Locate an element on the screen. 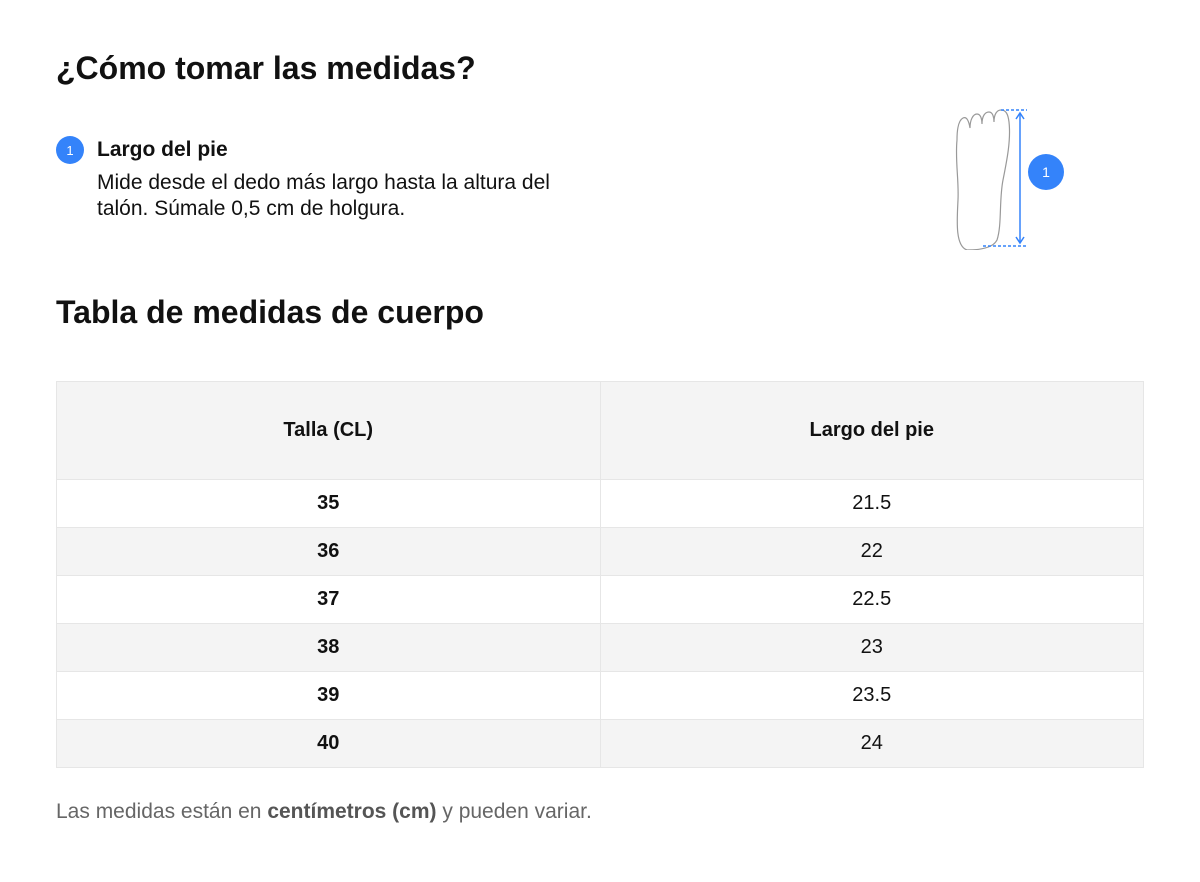  size-cell: 35 is located at coordinates (328, 503).